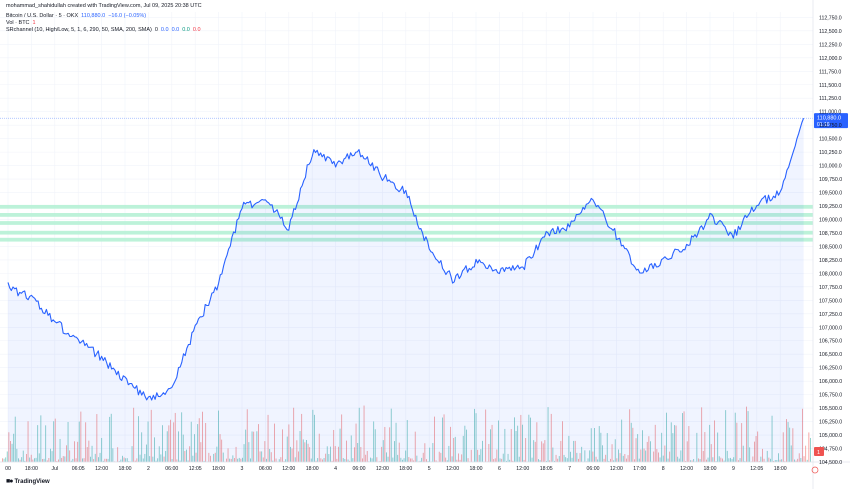 Image resolution: width=850 pixels, height=494 pixels. What do you see at coordinates (186, 30) in the screenshot?
I see `indicator-value-3: 0.0` at bounding box center [186, 30].